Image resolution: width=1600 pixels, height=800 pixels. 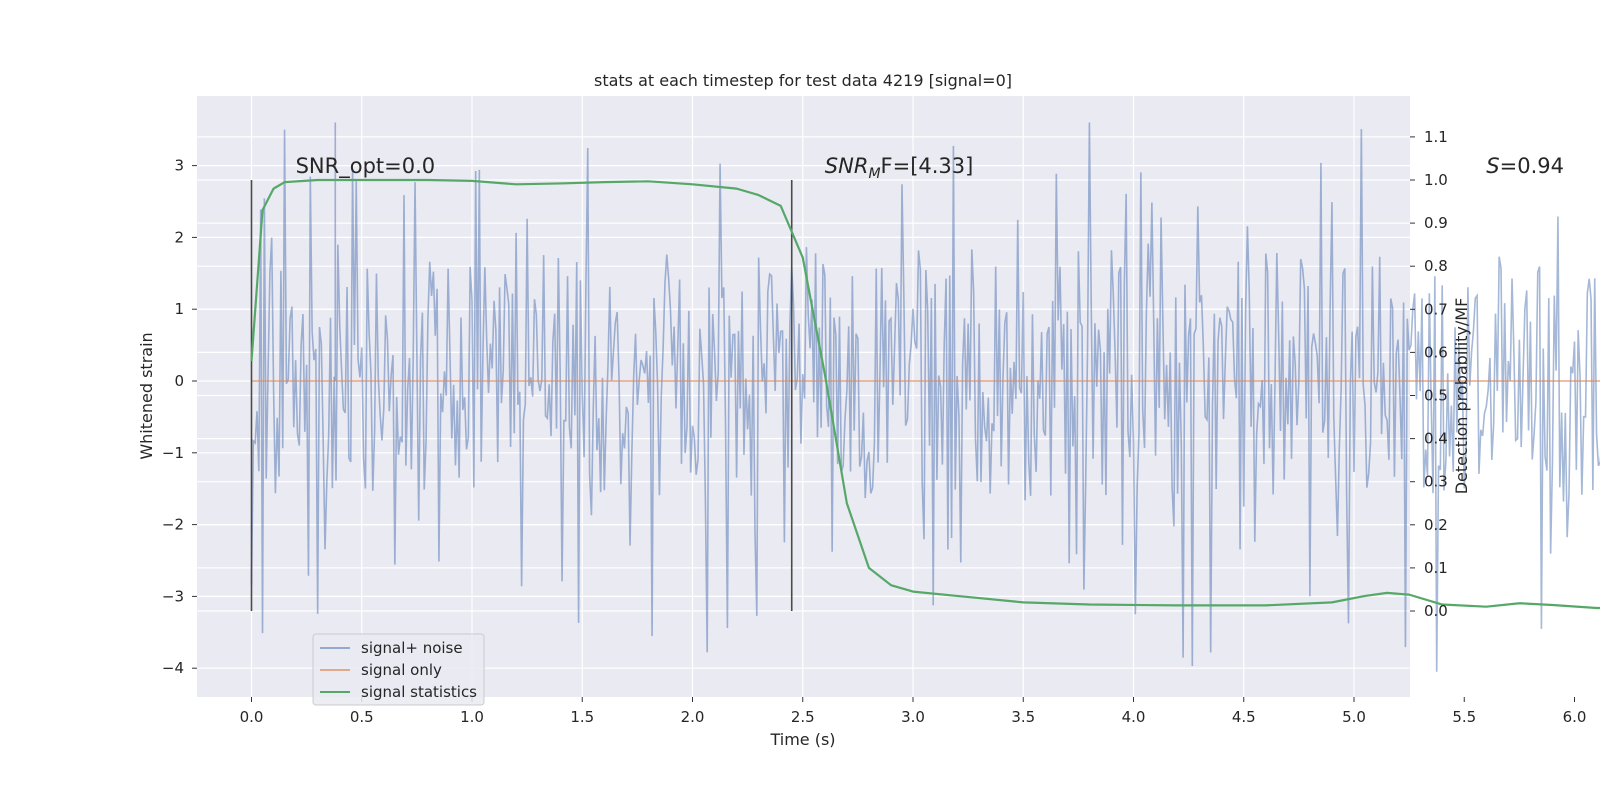 What do you see at coordinates (1436, 482) in the screenshot?
I see `y2-tick-label: 0.3` at bounding box center [1436, 482].